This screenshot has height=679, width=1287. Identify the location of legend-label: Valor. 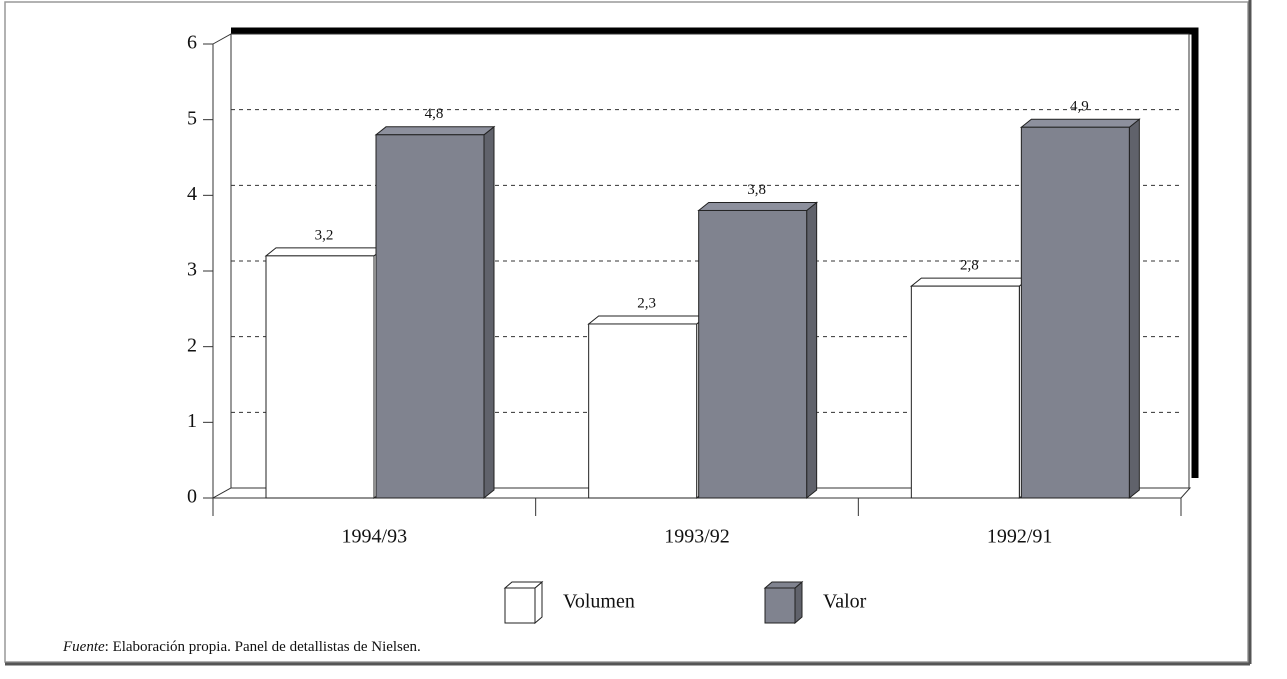
(845, 602).